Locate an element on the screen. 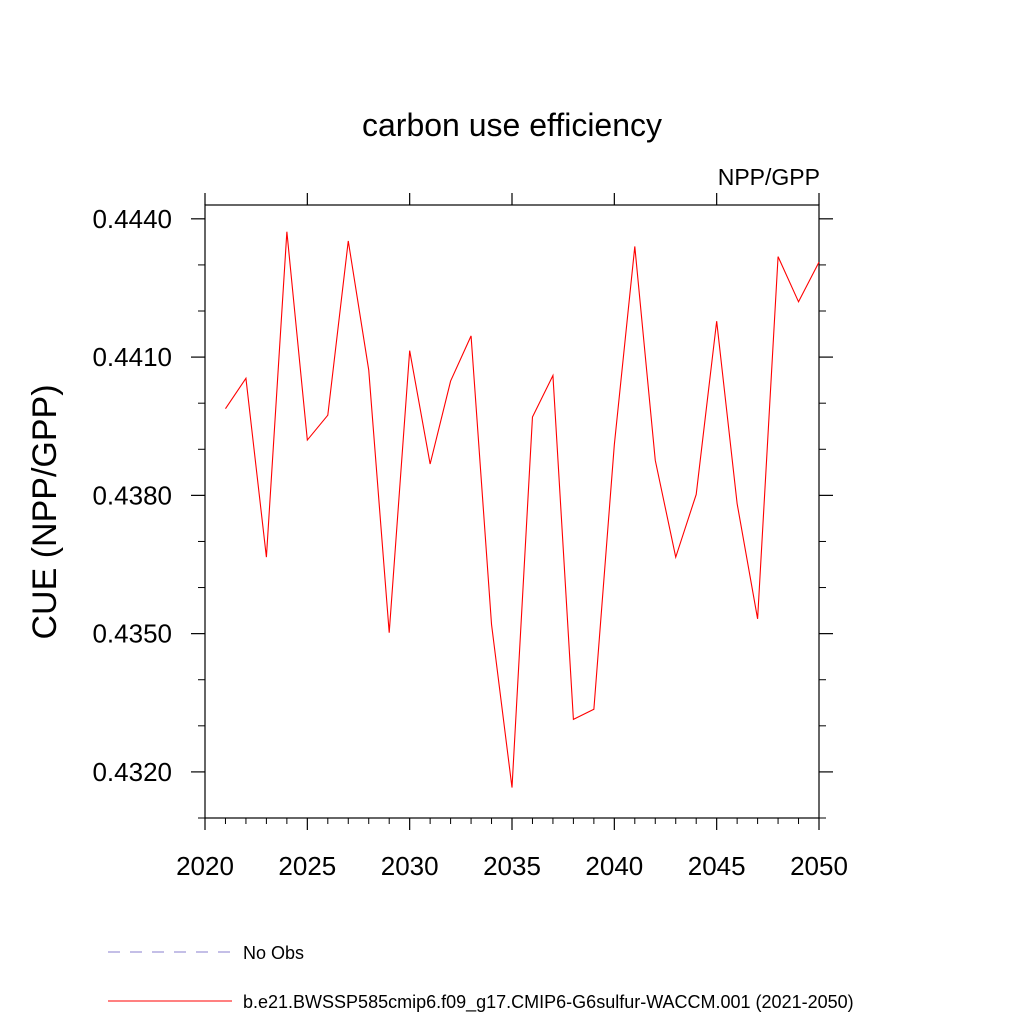  y-tick-labels: 0.4320 0.4350 0.4380 0.4410 0.4440 is located at coordinates (132, 495).